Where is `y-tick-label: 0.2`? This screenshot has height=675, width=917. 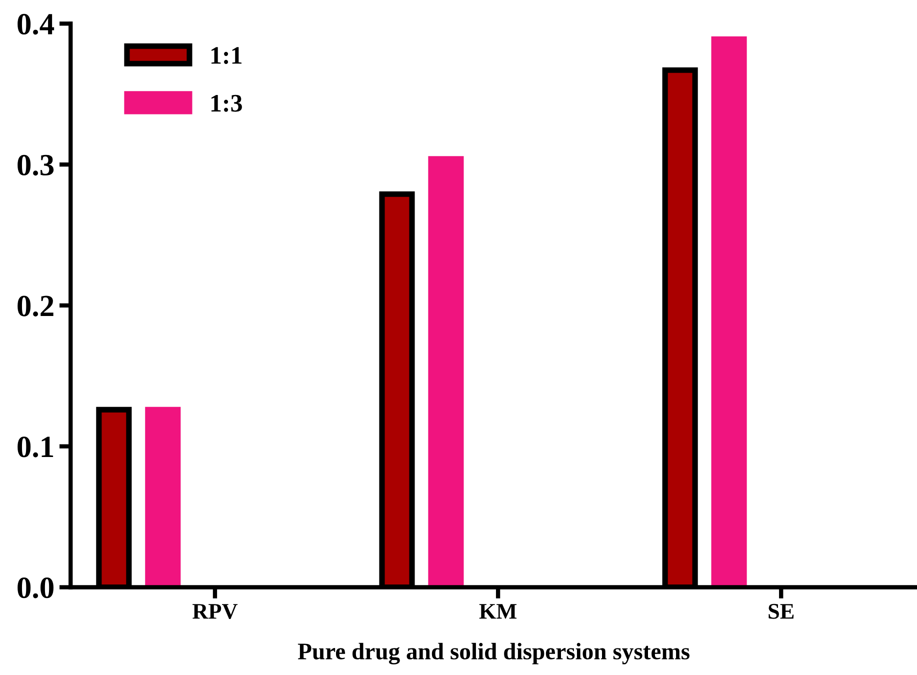
y-tick-label: 0.2 is located at coordinates (36, 306).